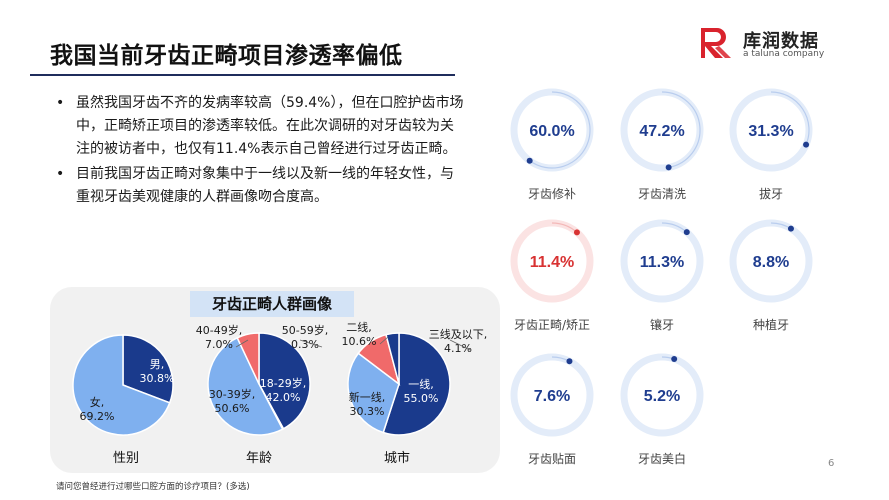 The image size is (889, 500). Describe the element at coordinates (831, 463) in the screenshot. I see `page-number: 6` at that location.